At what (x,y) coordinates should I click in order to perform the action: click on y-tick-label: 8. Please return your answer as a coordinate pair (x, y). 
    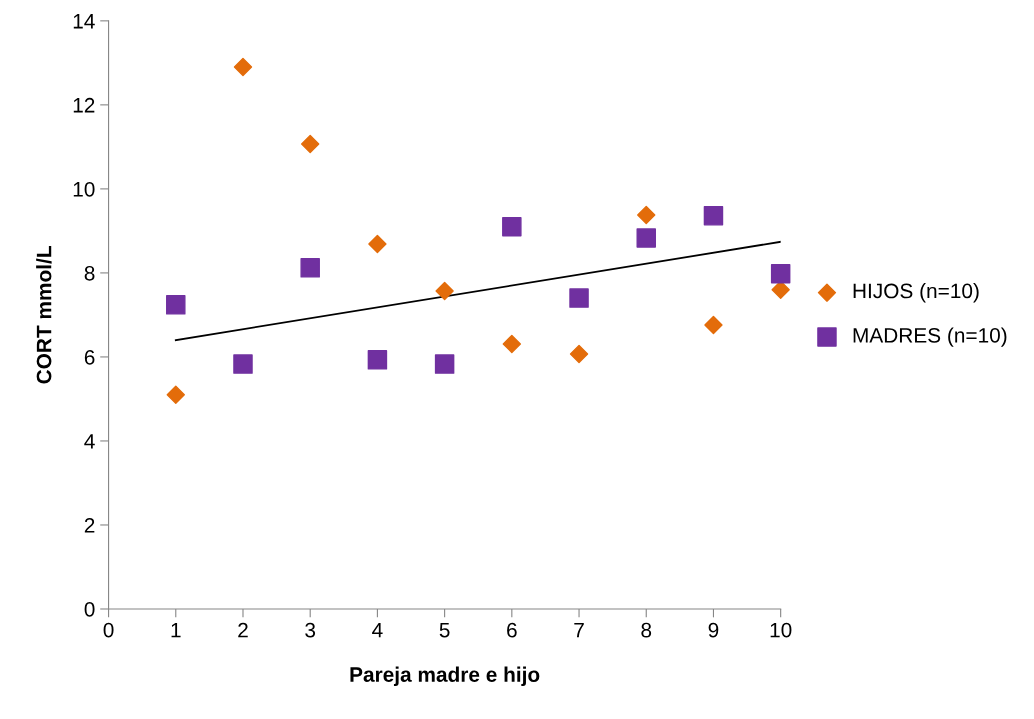
    Looking at the image, I should click on (89, 273).